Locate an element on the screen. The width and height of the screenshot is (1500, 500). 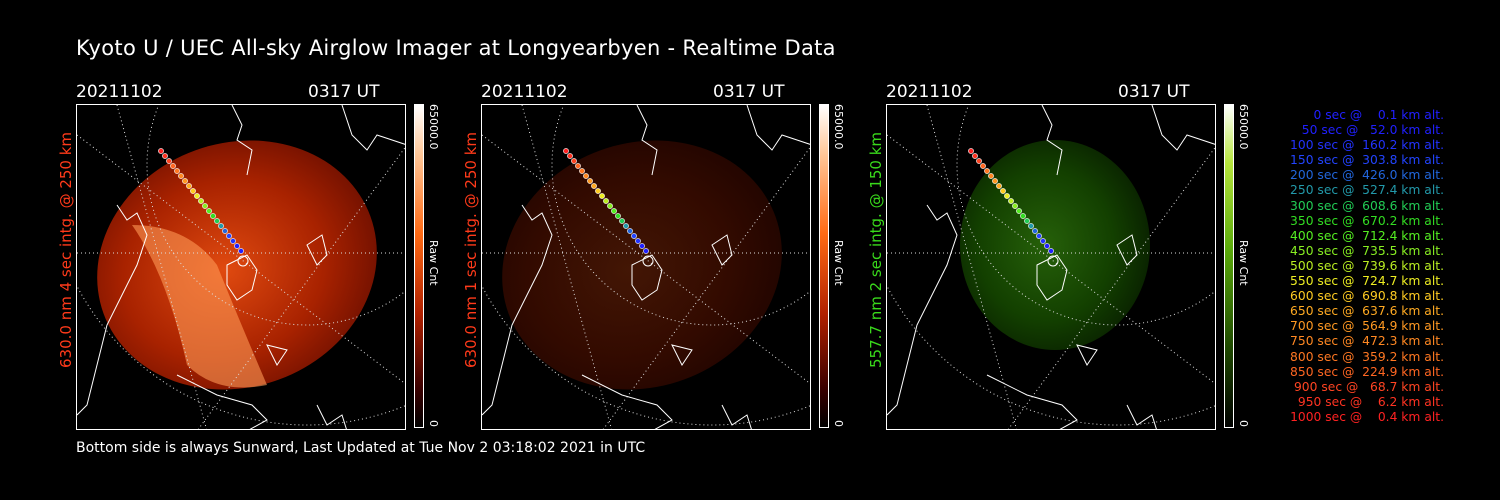
panel1-ylabel: 630.0 nm 4 sec intg. @ 250 km is located at coordinates (66, 249).